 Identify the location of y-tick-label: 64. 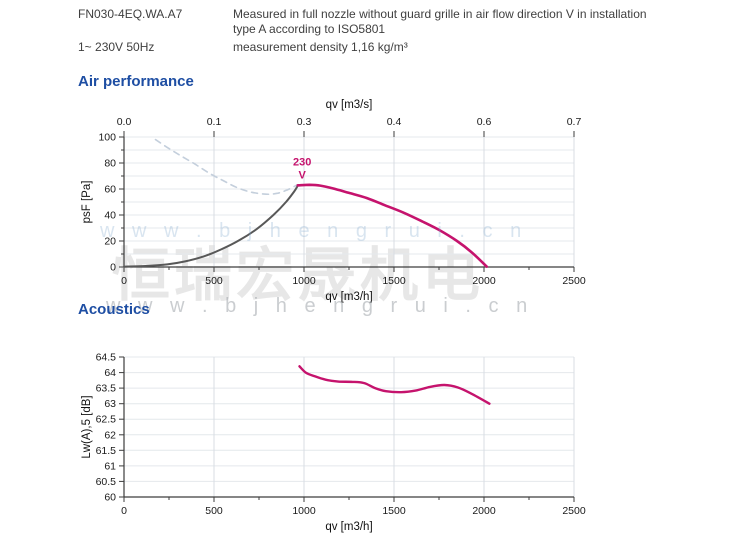
(110, 373).